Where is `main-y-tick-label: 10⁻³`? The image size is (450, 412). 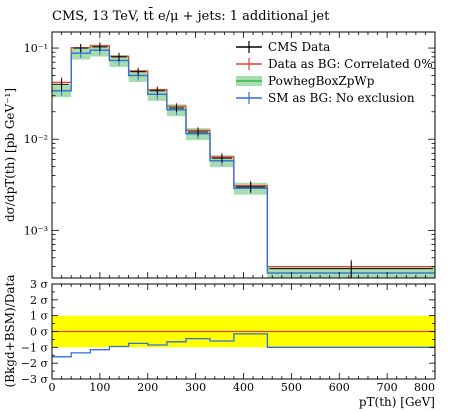
main-y-tick-label: 10⁻³ is located at coordinates (36, 230).